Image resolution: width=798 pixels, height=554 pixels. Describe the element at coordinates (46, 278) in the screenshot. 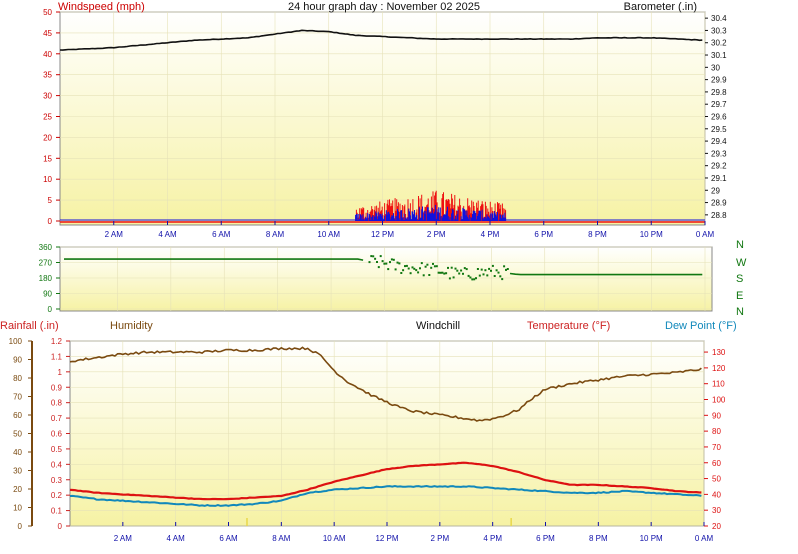

I see `direction-tick-label: 180` at that location.